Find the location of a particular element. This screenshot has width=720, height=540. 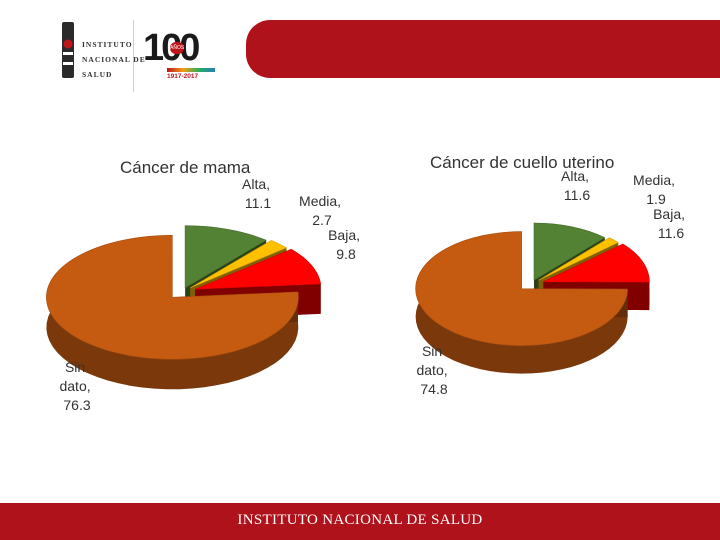

institute-logo-icon is located at coordinates (68, 50).